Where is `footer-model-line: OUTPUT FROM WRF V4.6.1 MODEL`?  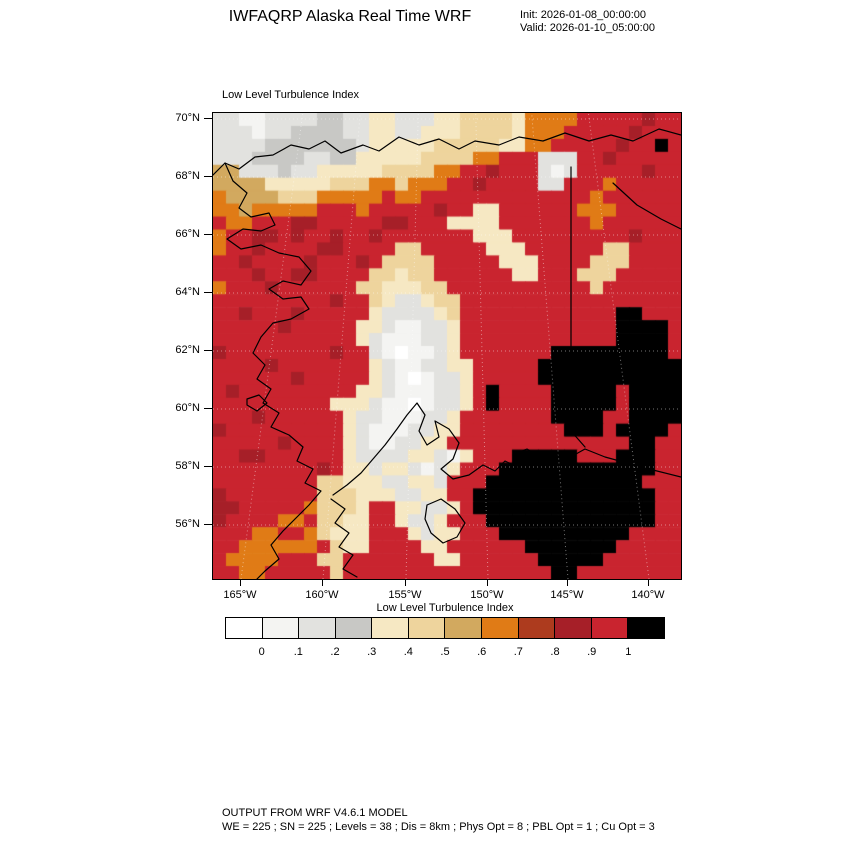
footer-model-line: OUTPUT FROM WRF V4.6.1 MODEL is located at coordinates (315, 813).